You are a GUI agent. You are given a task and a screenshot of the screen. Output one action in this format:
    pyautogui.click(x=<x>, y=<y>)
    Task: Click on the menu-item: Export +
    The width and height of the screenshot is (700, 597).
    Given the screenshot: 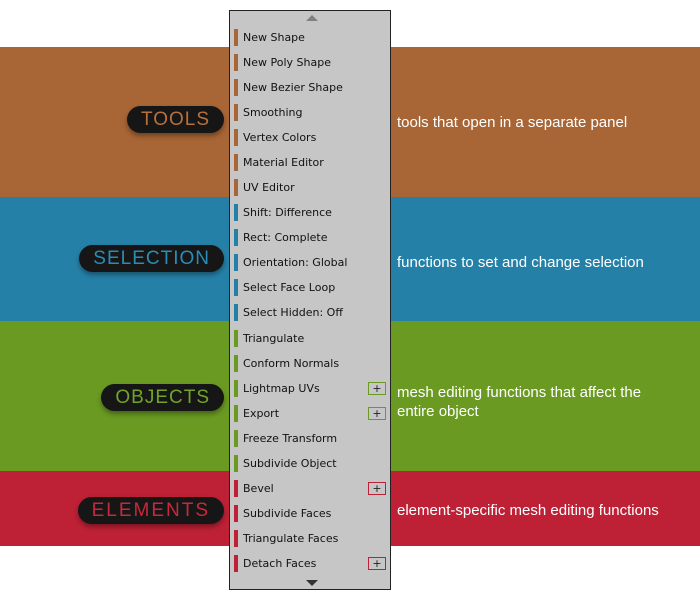 What is the action you would take?
    pyautogui.click(x=310, y=413)
    